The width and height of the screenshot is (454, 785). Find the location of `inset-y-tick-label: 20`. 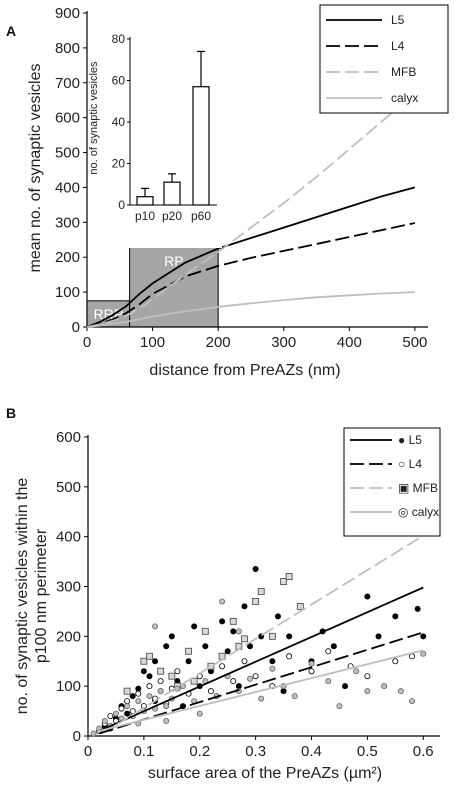

inset-y-tick-label: 20 is located at coordinates (119, 164).